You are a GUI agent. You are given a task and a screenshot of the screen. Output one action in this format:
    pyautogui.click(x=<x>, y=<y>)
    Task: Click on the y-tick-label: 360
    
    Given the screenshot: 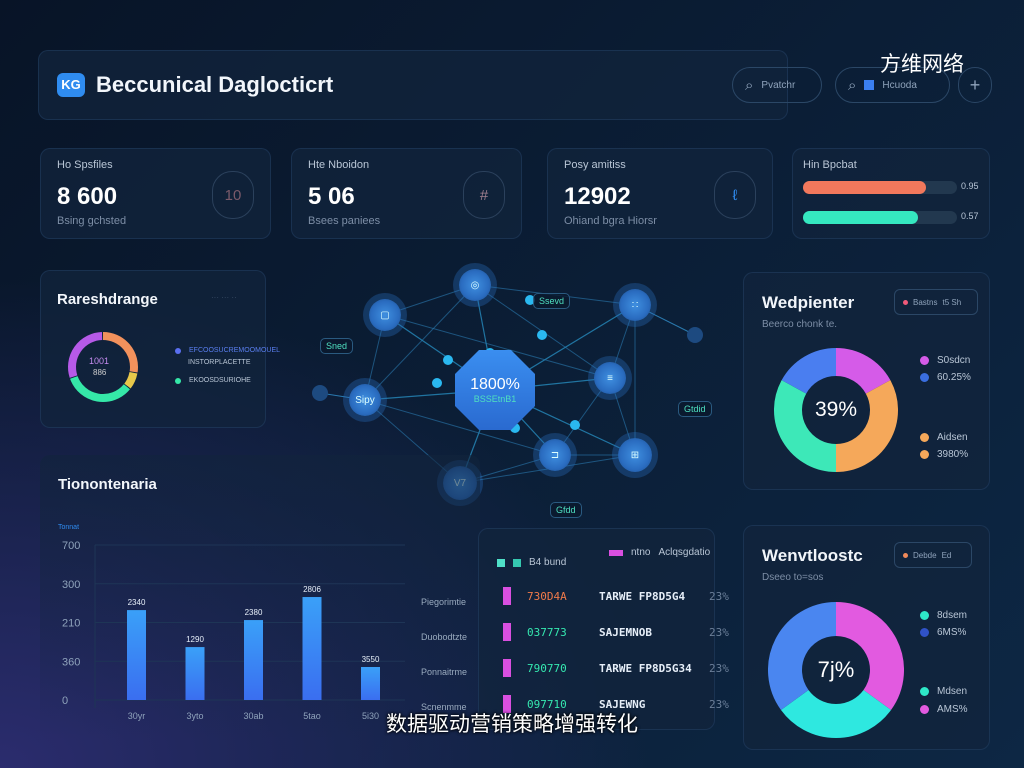 What is the action you would take?
    pyautogui.click(x=71, y=662)
    